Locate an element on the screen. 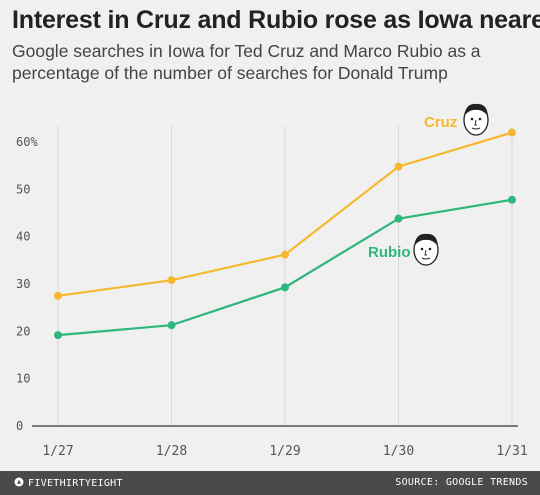 Image resolution: width=540 pixels, height=495 pixels. series-labels: Cruz Rubio is located at coordinates (428, 184).